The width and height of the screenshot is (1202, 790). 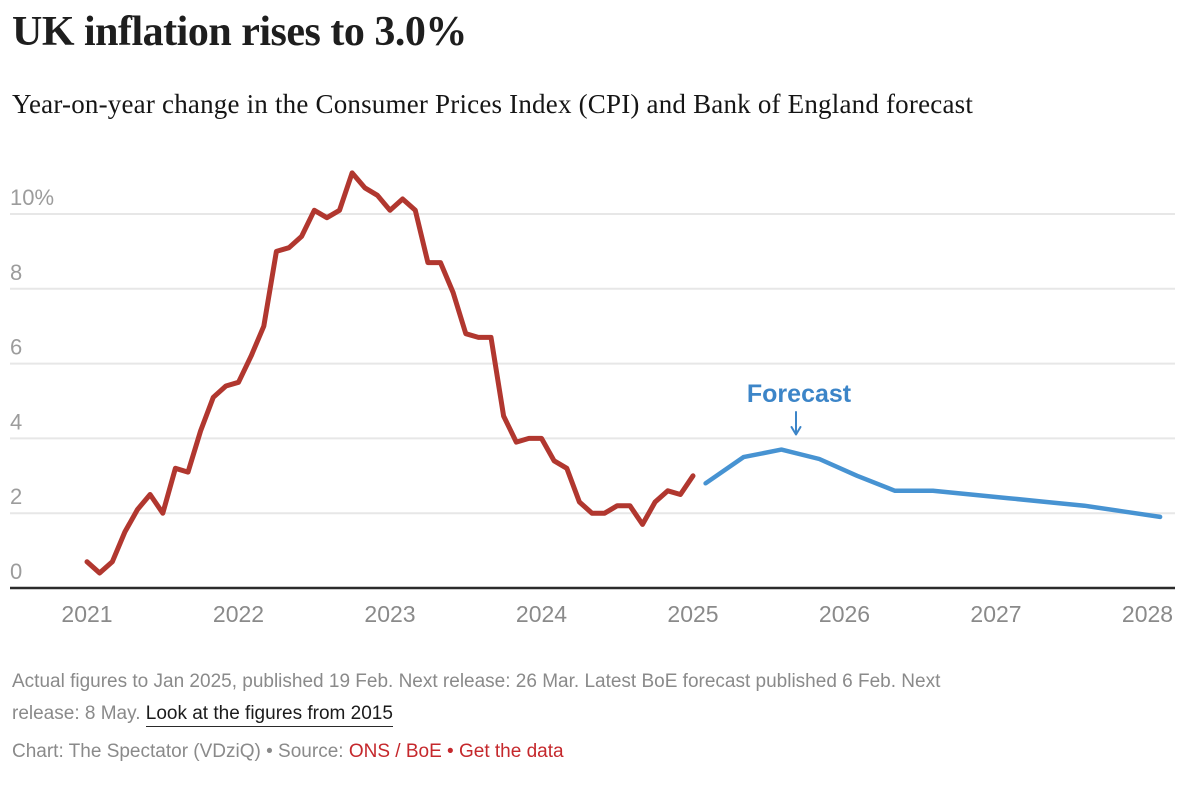 What do you see at coordinates (511, 751) in the screenshot?
I see `get-data-link: Get the data` at bounding box center [511, 751].